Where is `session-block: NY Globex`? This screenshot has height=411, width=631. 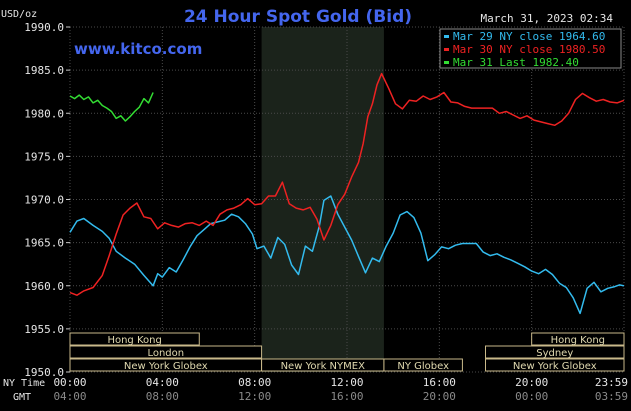
session-block: NY Globex is located at coordinates (423, 365).